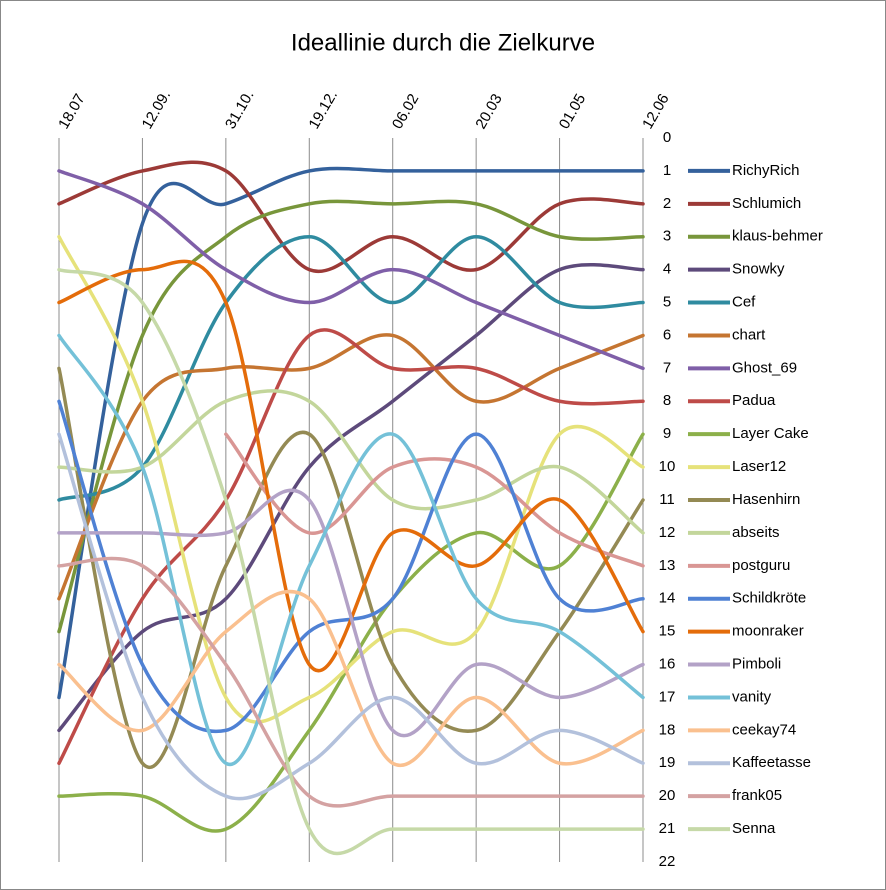 Image resolution: width=886 pixels, height=890 pixels. Describe the element at coordinates (756, 532) in the screenshot. I see `legend-label: abseits` at that location.